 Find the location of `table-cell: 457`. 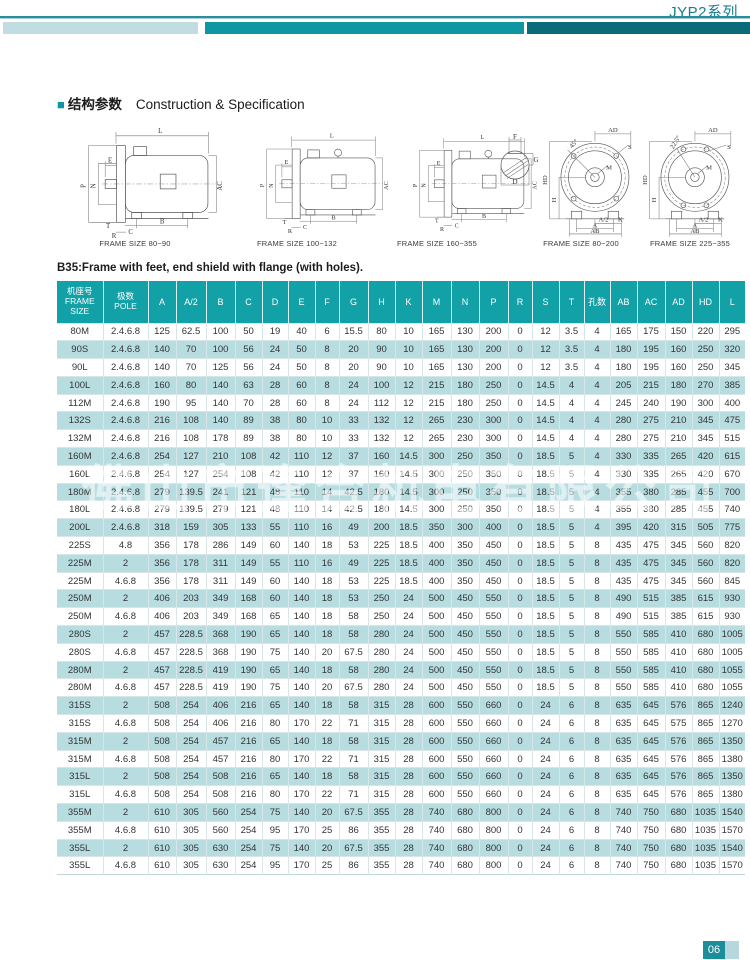

table-cell: 457 is located at coordinates (161, 687).